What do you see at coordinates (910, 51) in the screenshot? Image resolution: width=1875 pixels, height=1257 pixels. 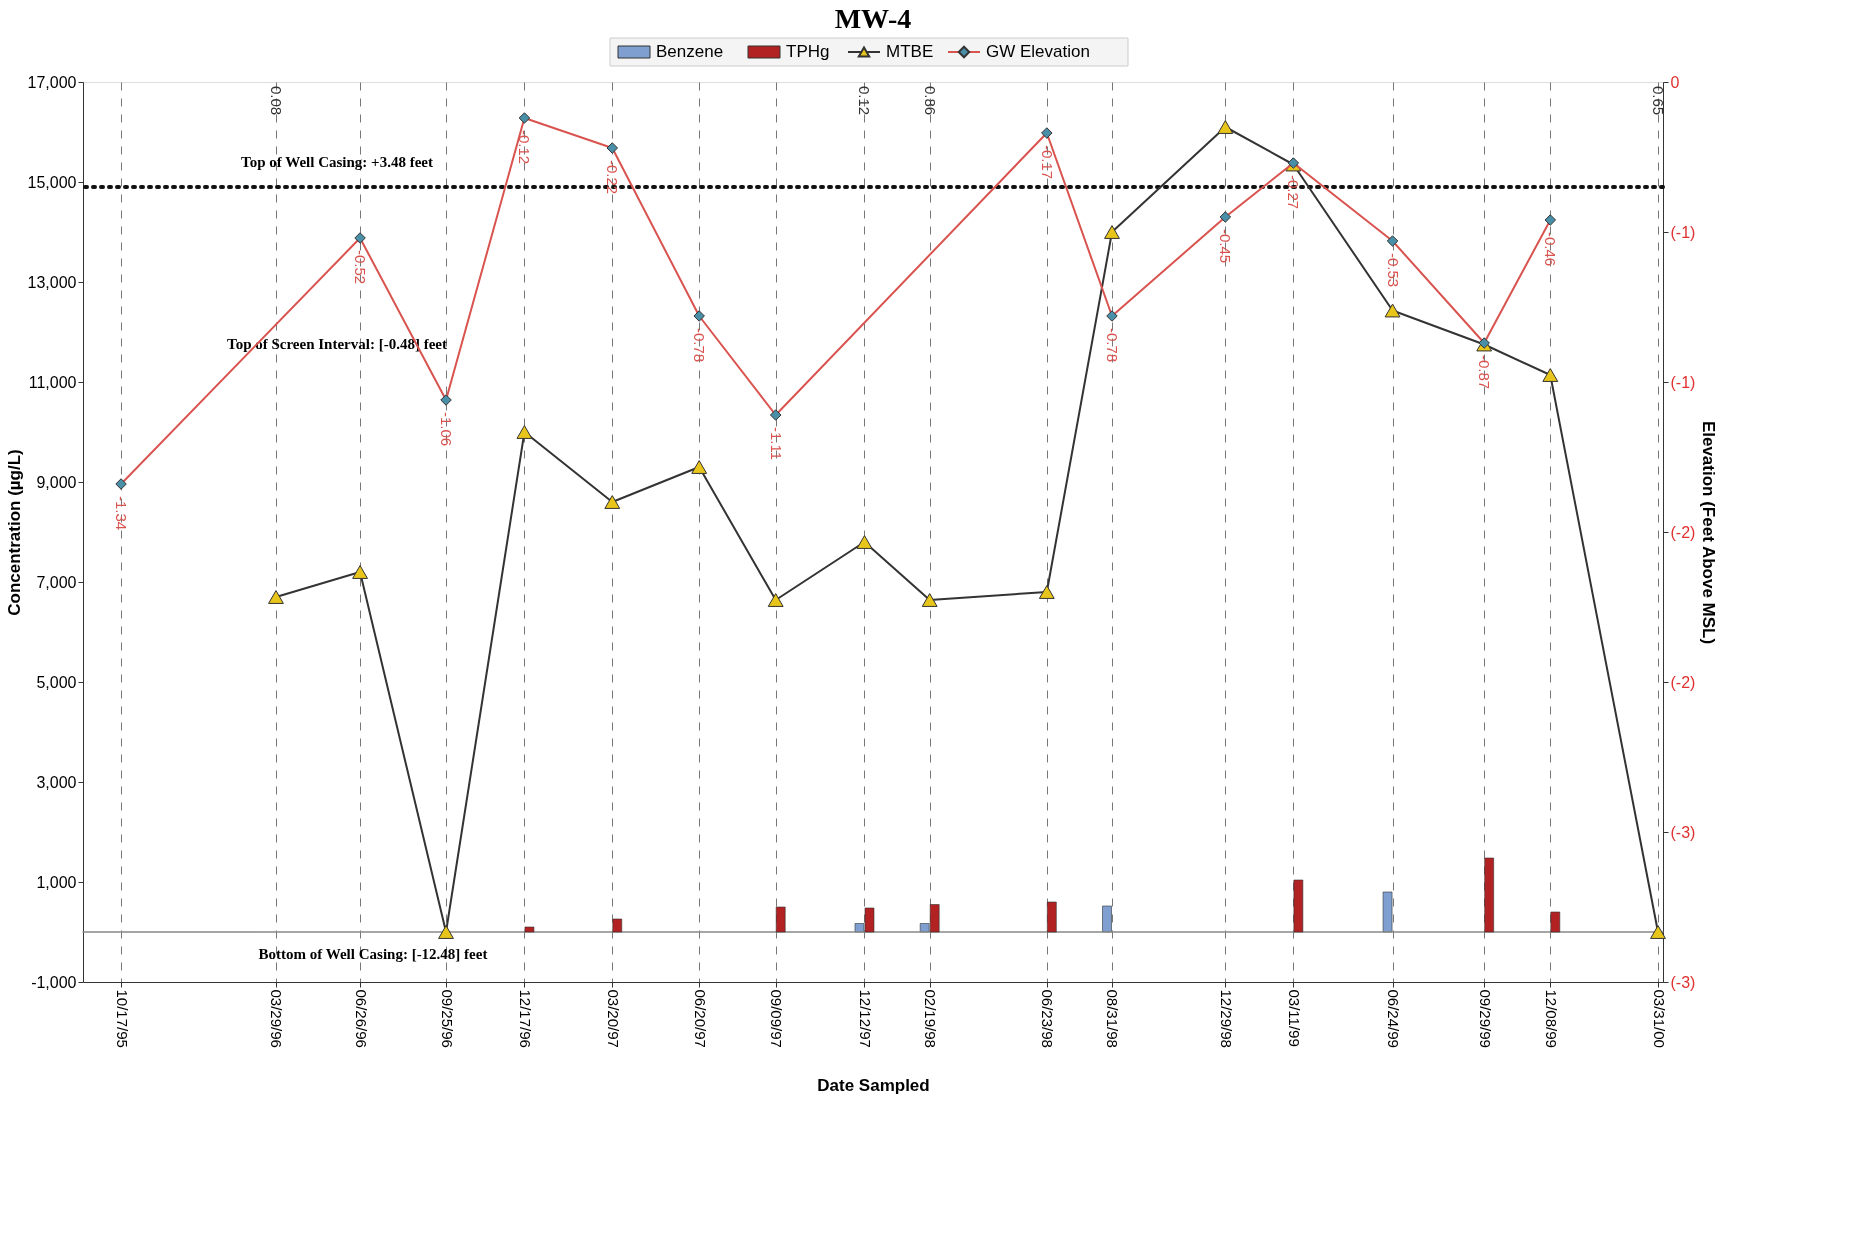 I see `legend-label: MTBE` at bounding box center [910, 51].